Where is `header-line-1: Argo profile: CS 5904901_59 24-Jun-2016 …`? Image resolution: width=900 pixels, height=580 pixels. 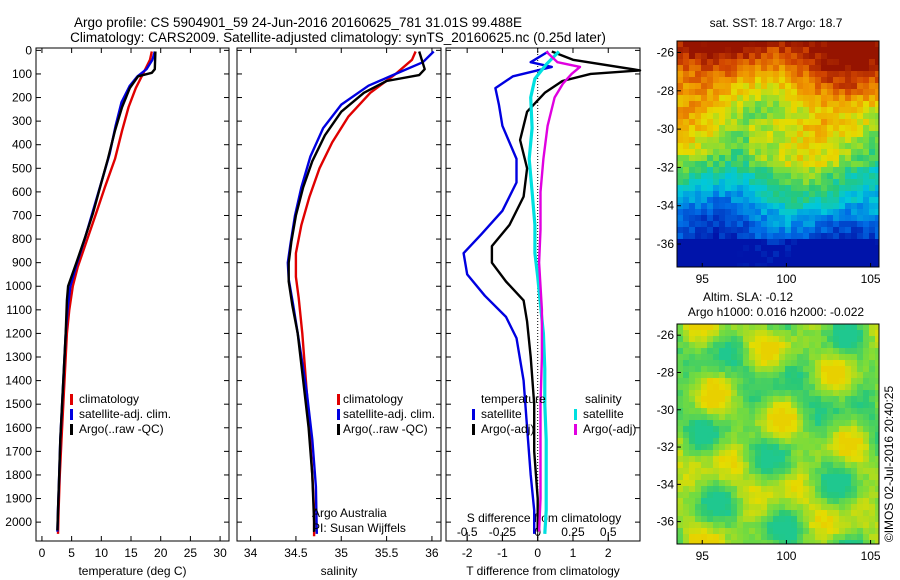
header-line-1: Argo profile: CS 5904901_59 24-Jun-2016 … is located at coordinates (298, 22).